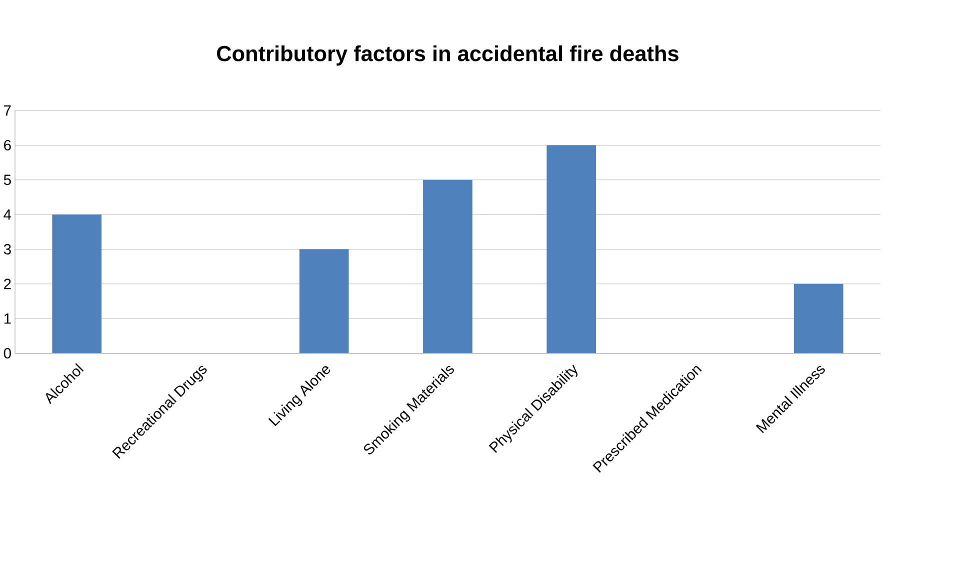 The height and width of the screenshot is (574, 959). What do you see at coordinates (7, 353) in the screenshot?
I see `y-tick-label: 0` at bounding box center [7, 353].